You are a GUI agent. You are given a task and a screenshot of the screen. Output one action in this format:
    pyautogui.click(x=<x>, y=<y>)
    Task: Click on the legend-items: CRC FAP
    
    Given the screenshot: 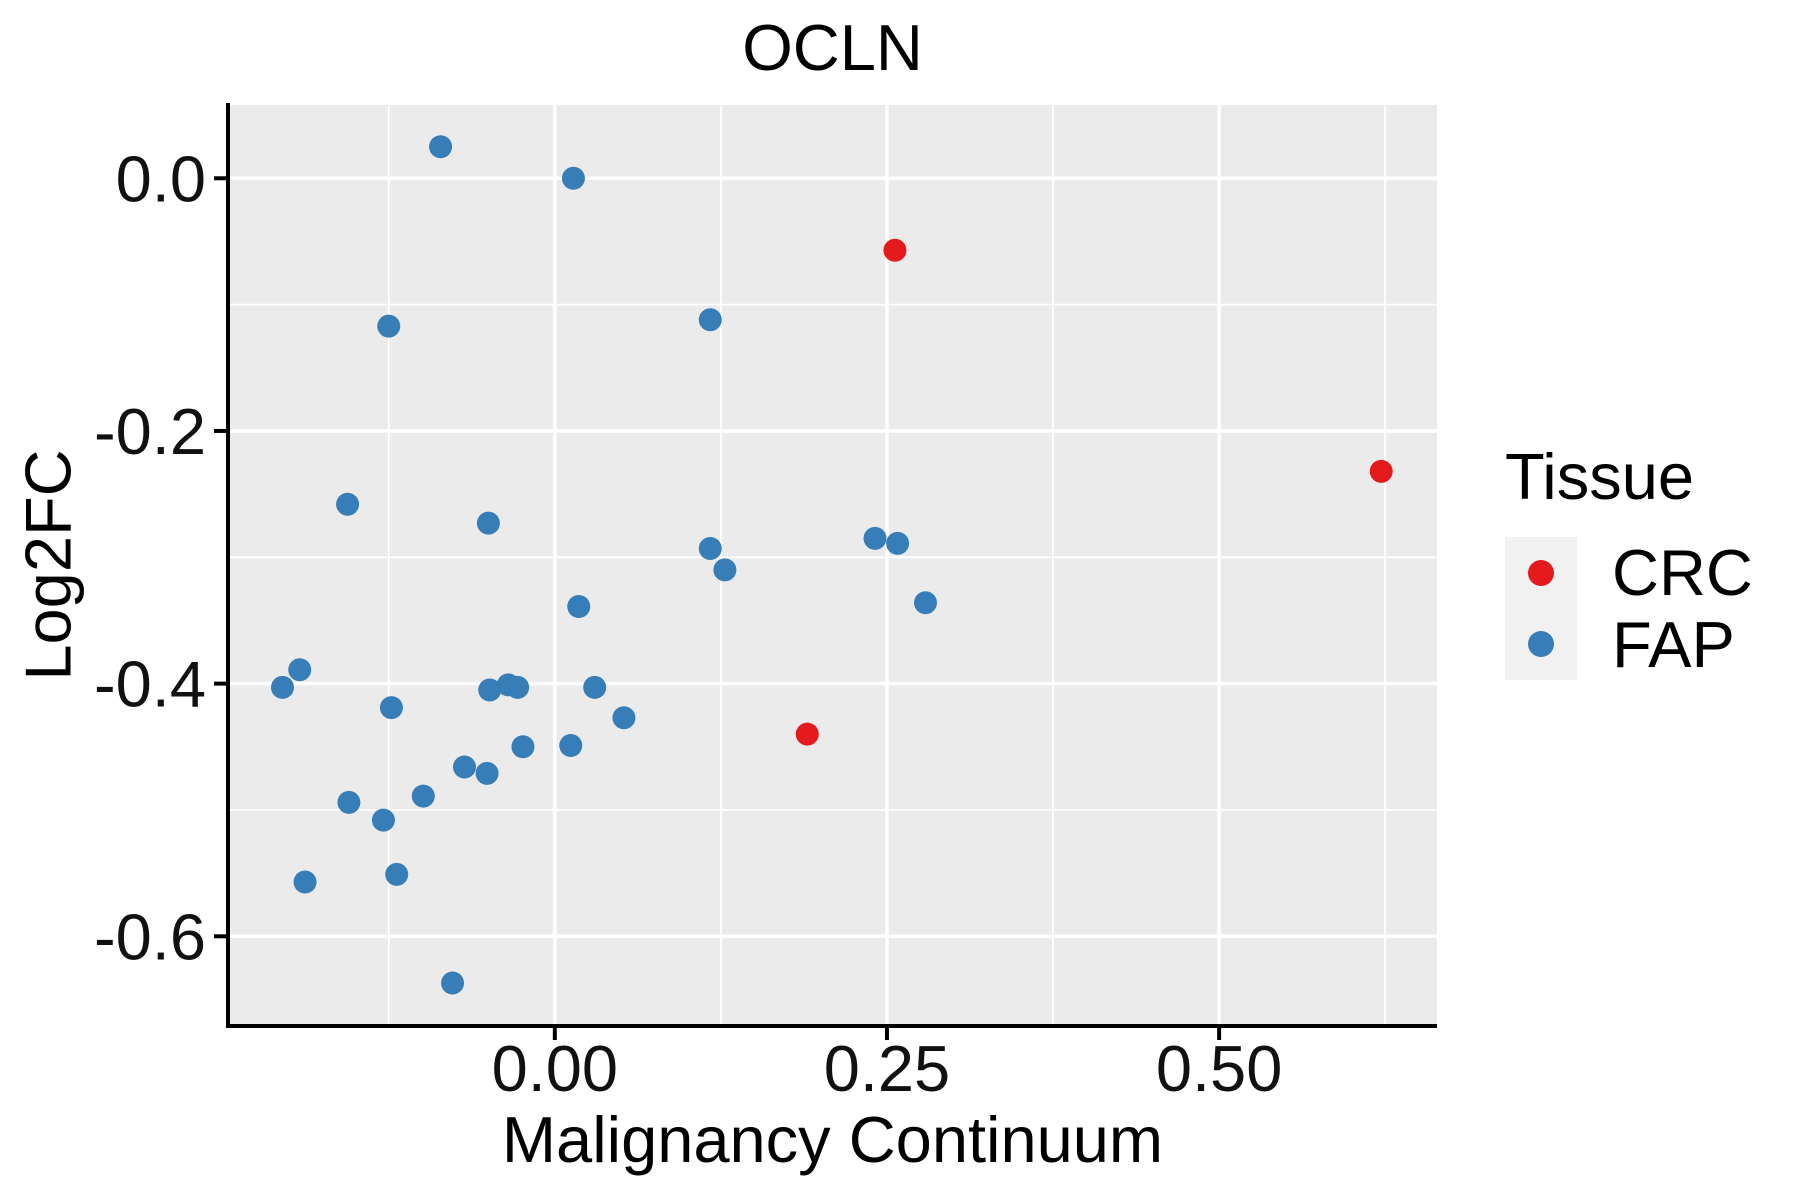 What is the action you would take?
    pyautogui.click(x=1629, y=608)
    